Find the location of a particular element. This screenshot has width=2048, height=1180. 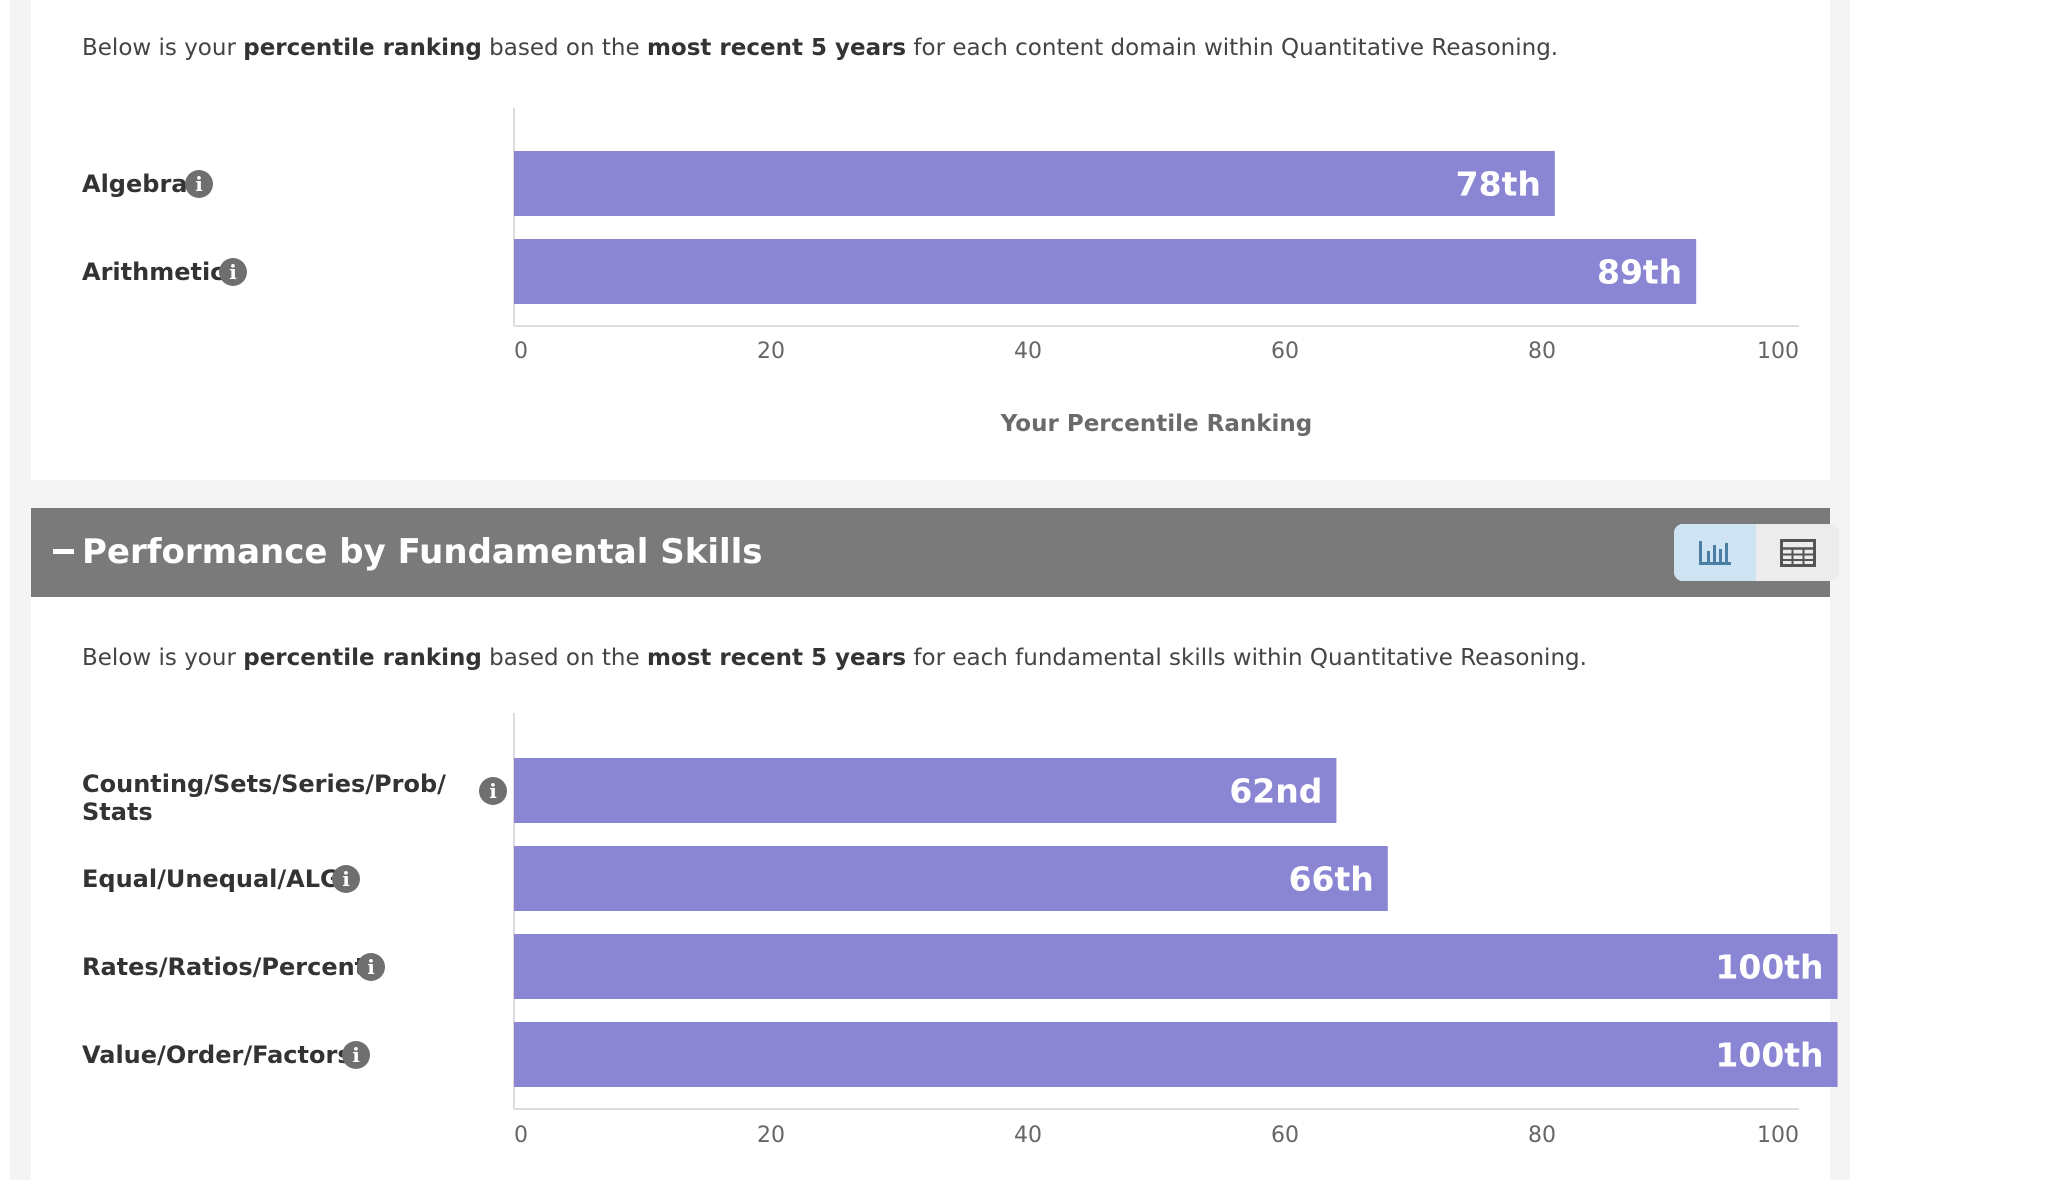

bar-value-label: 62nd is located at coordinates (1275, 791).